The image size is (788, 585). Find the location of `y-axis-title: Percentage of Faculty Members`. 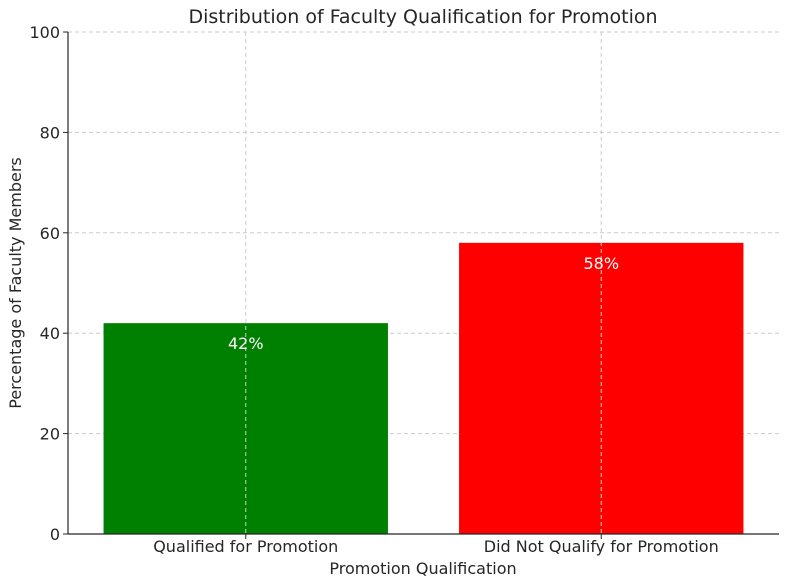

y-axis-title: Percentage of Faculty Members is located at coordinates (15, 283).